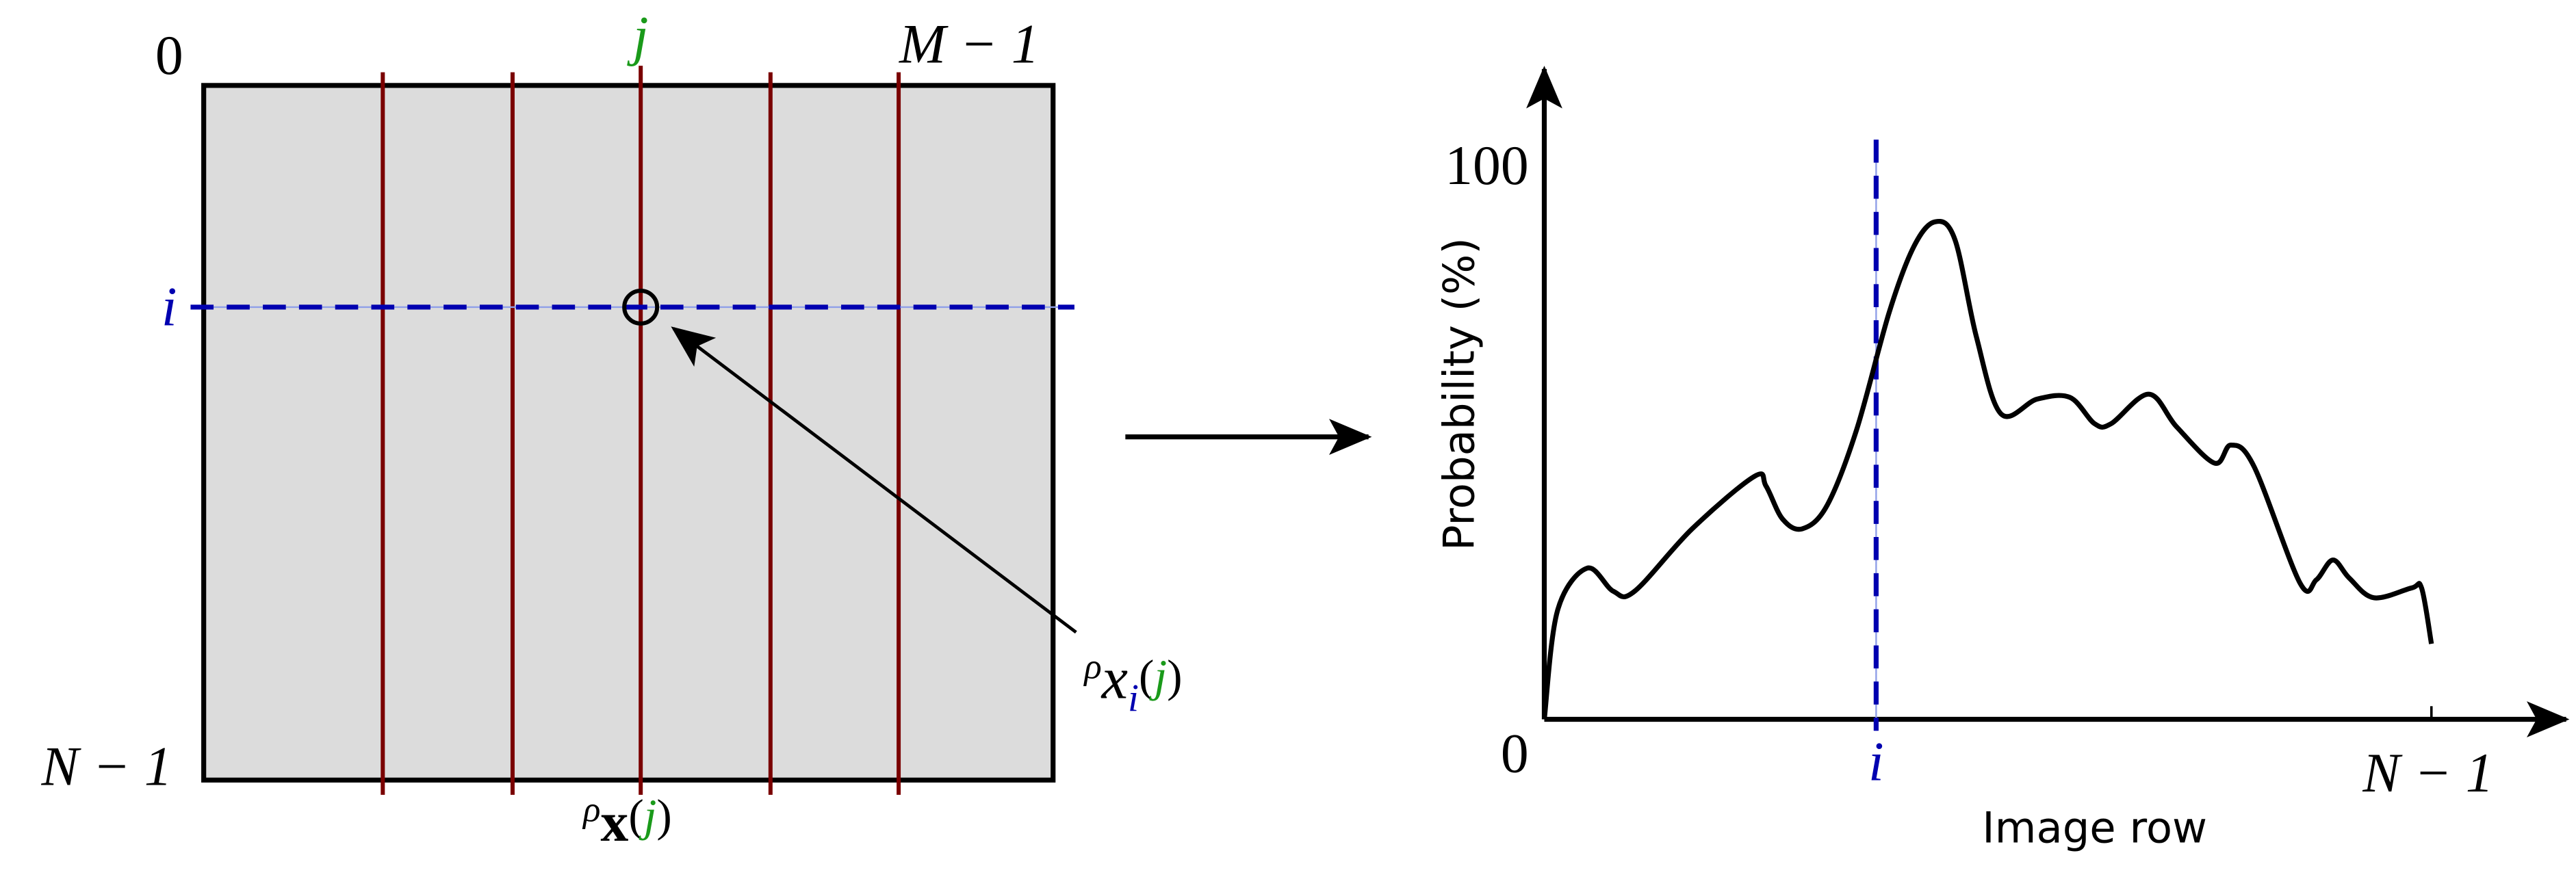 The image size is (2576, 877). I want to click on x-end-label: N − 1, so click(2427, 773).